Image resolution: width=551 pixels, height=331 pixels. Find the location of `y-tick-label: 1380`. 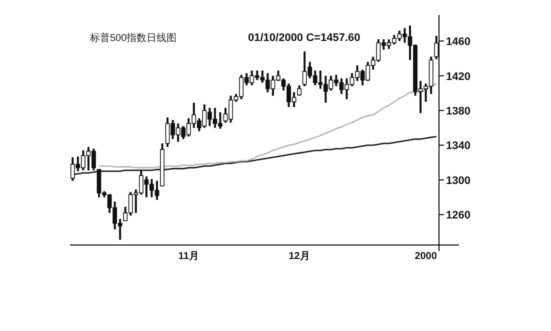

y-tick-label: 1380 is located at coordinates (458, 111).